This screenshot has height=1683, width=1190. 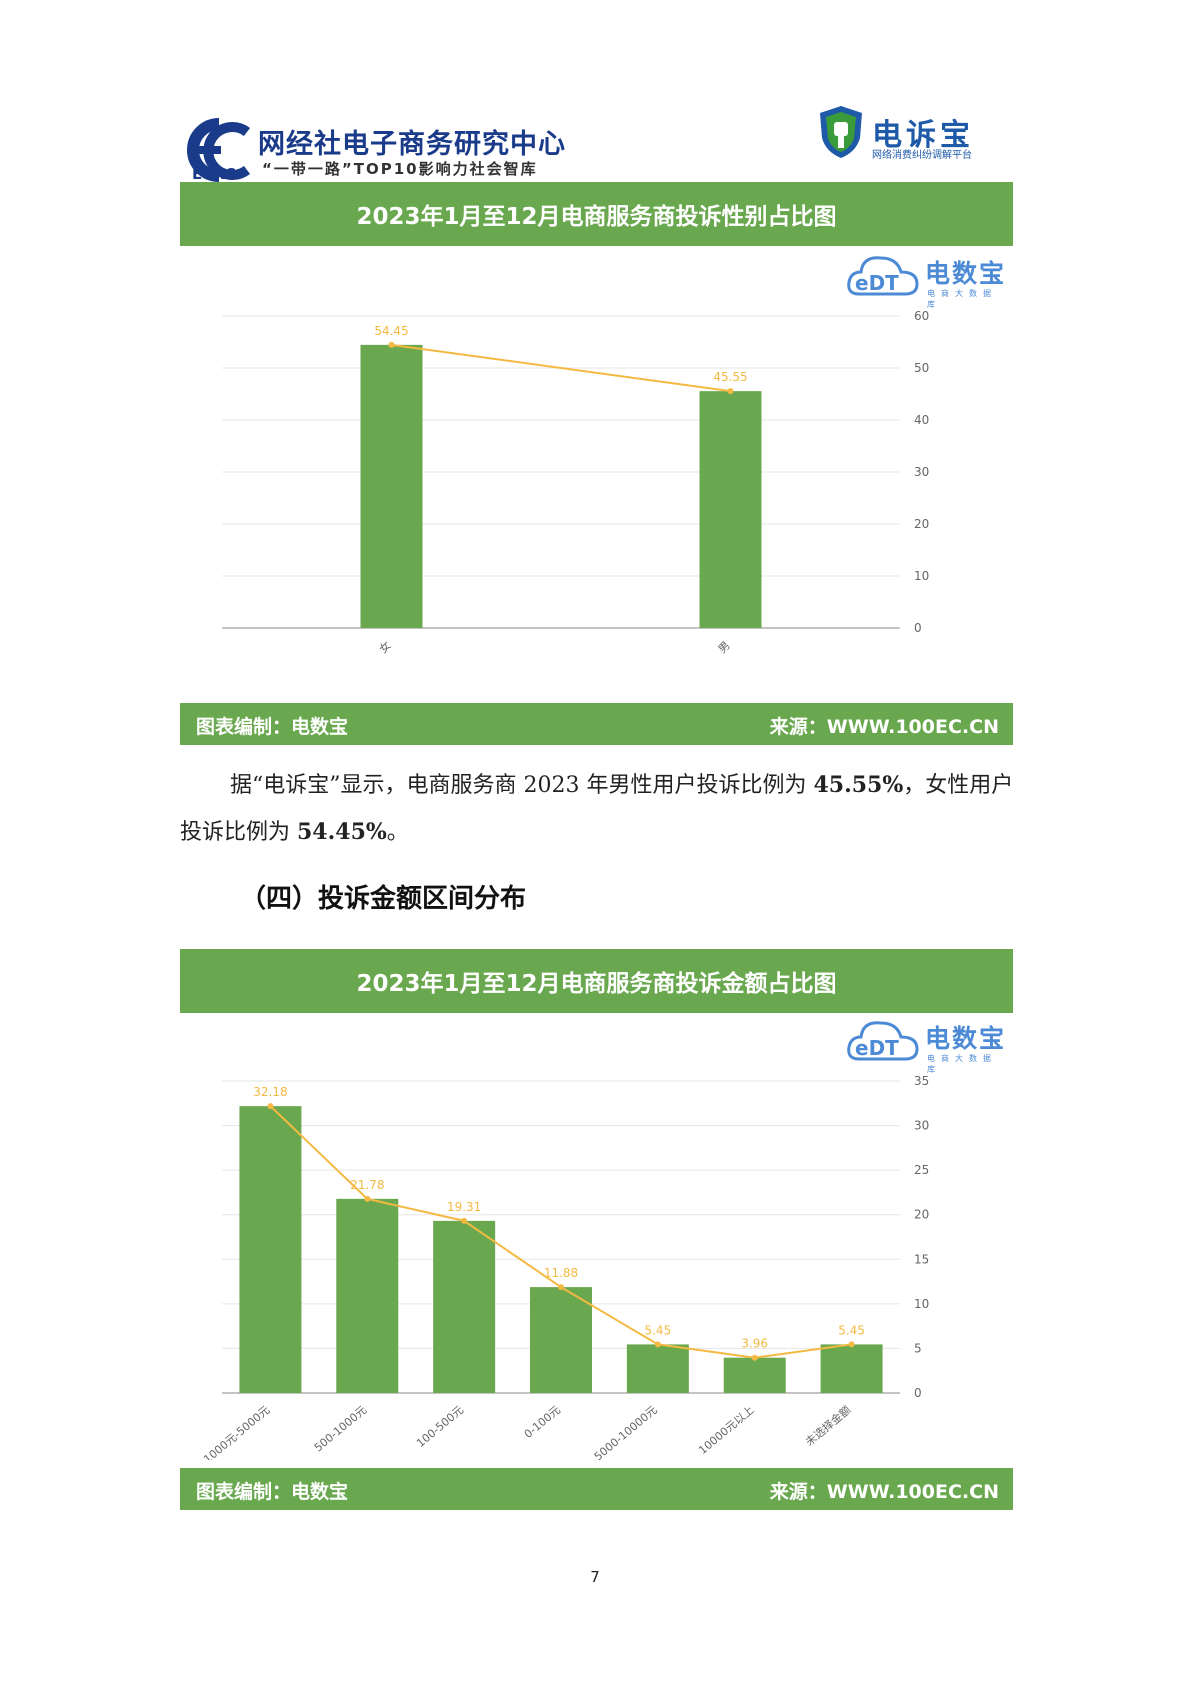 I want to click on male-percentage: 45.55%, so click(x=858, y=785).